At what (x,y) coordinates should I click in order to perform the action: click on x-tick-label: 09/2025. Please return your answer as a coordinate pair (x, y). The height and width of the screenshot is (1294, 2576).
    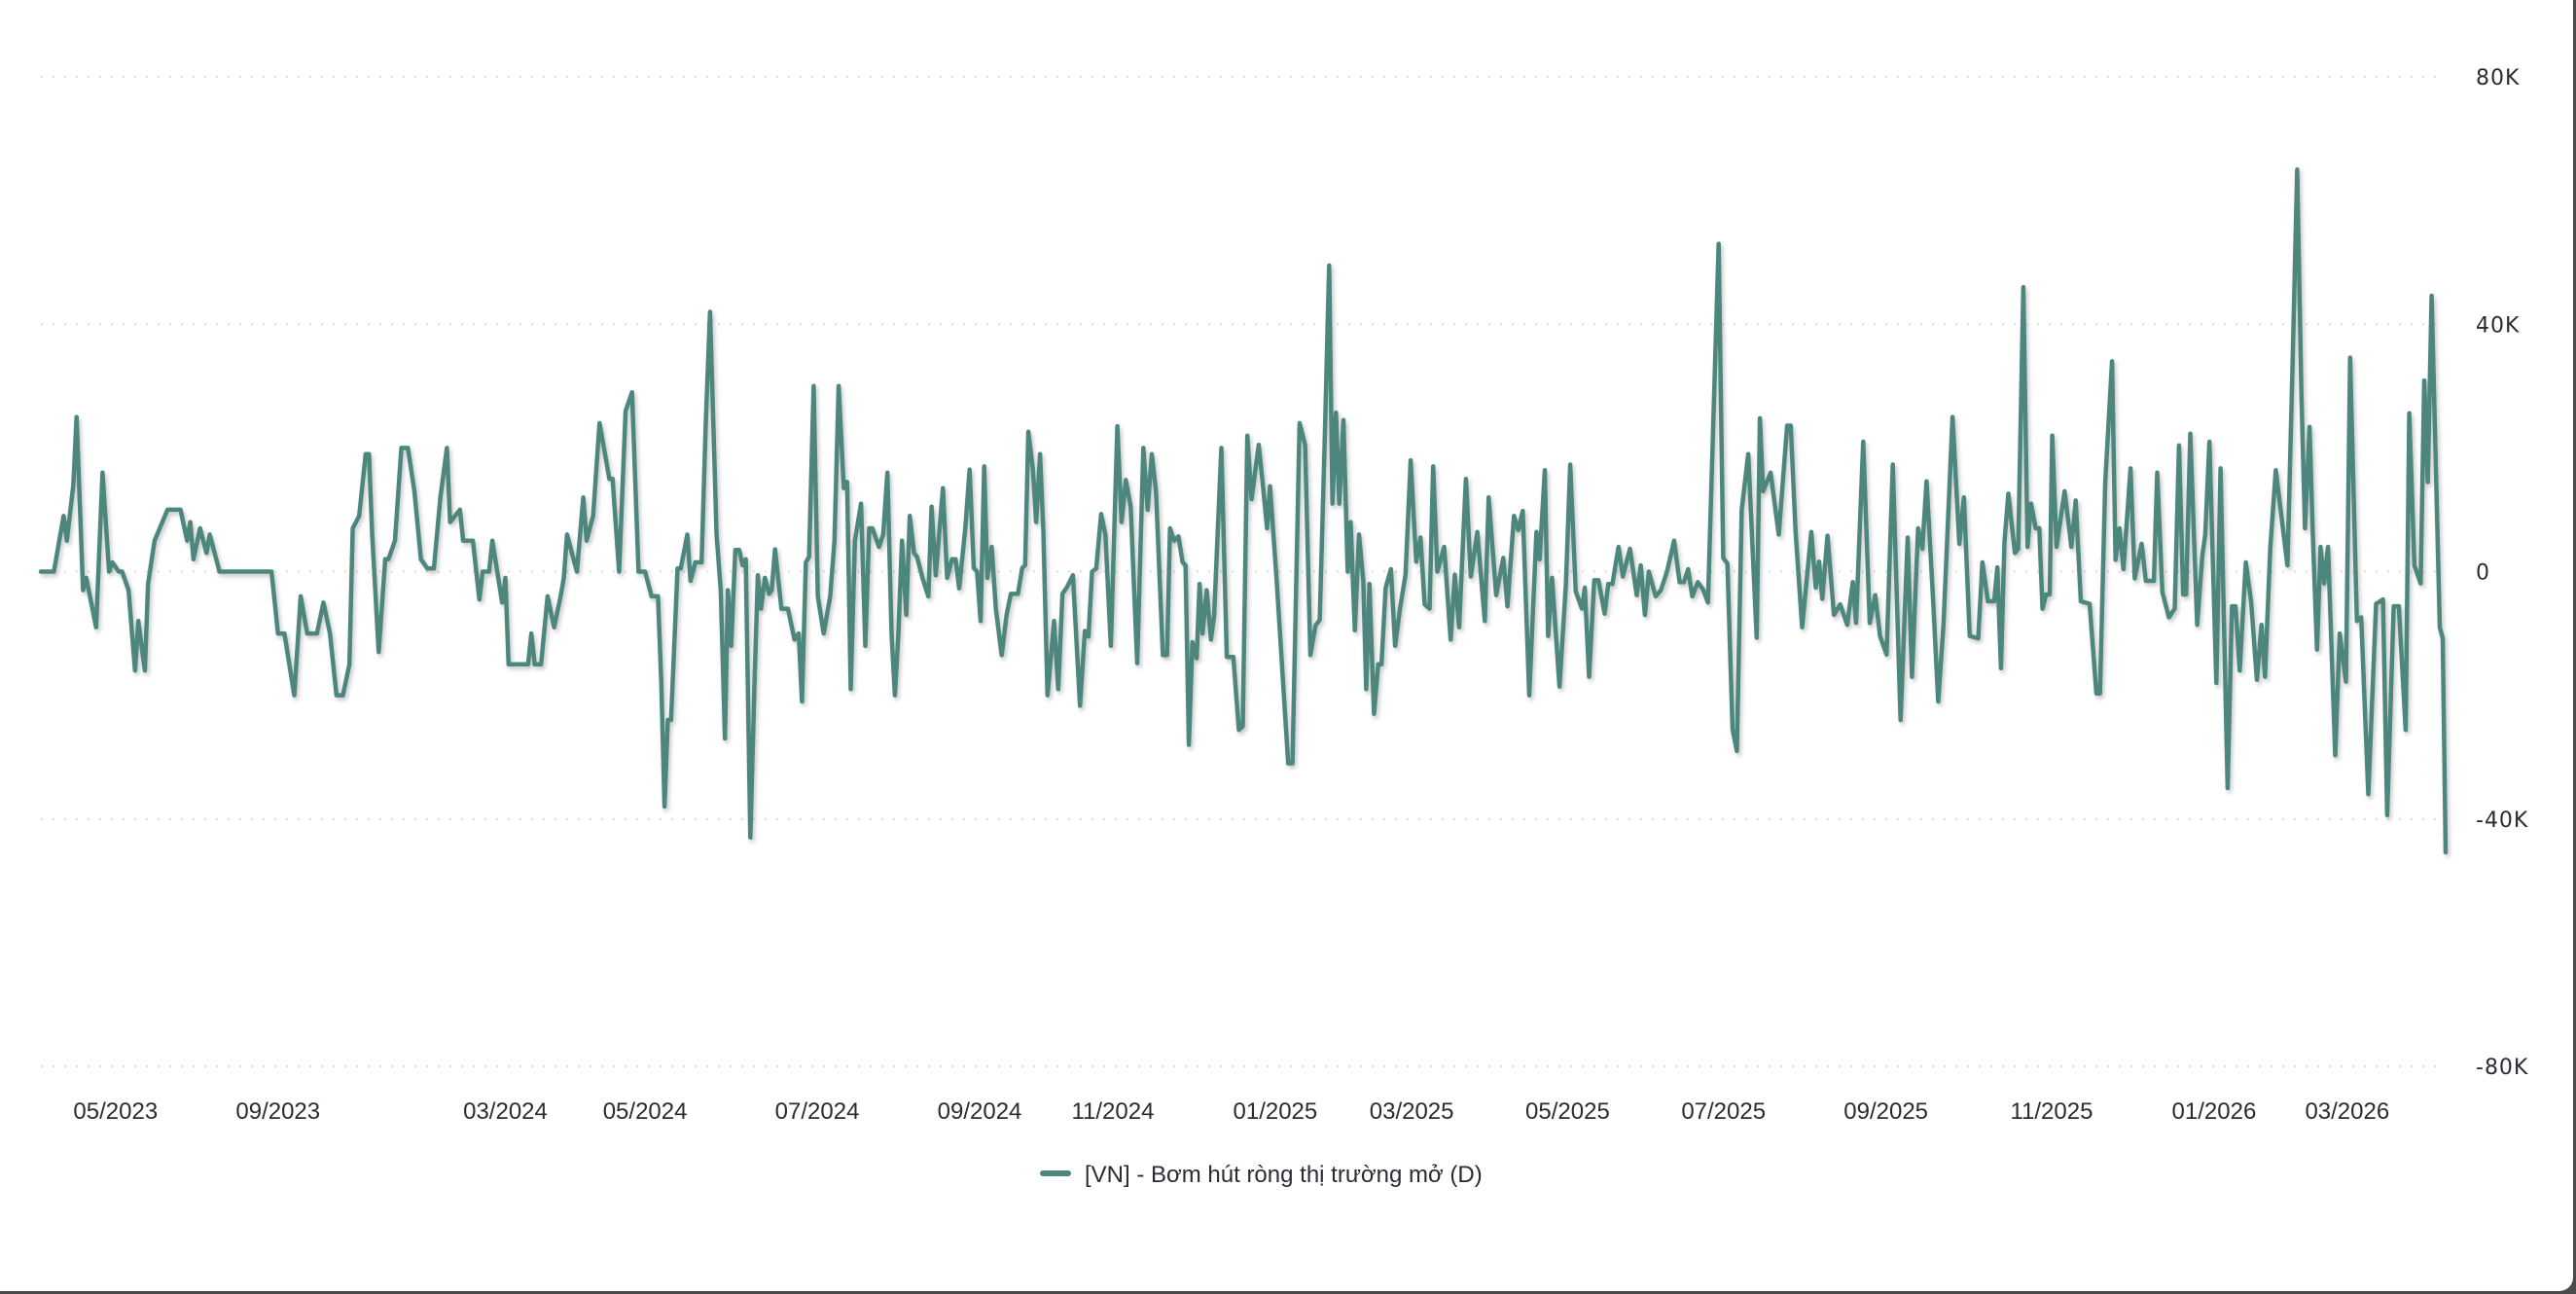
    Looking at the image, I should click on (1885, 1111).